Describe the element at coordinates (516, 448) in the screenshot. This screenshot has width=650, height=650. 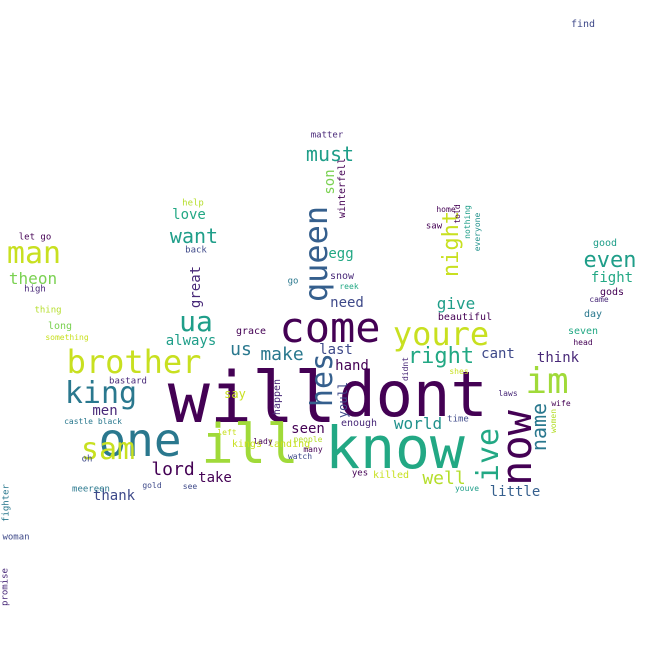
I see `word-now: now` at that location.